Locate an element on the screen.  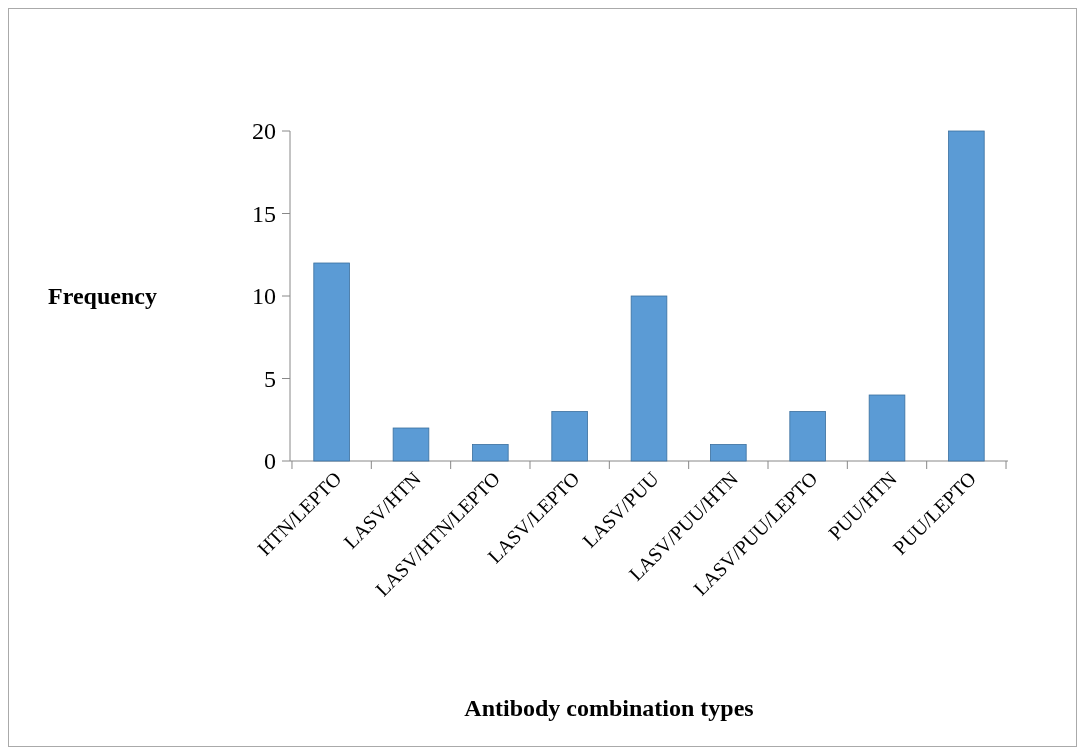
y-tick-label: 15 is located at coordinates (264, 213).